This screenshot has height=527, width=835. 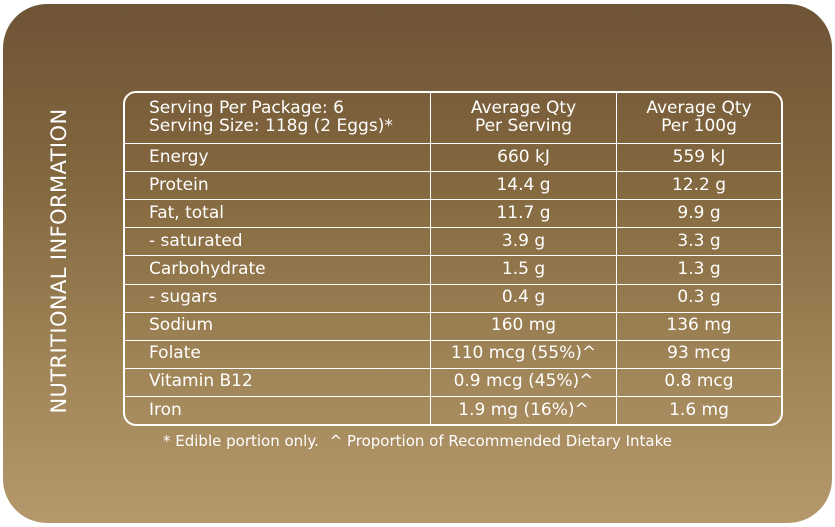 I want to click on per-100g-value: 0.3 g, so click(x=698, y=298).